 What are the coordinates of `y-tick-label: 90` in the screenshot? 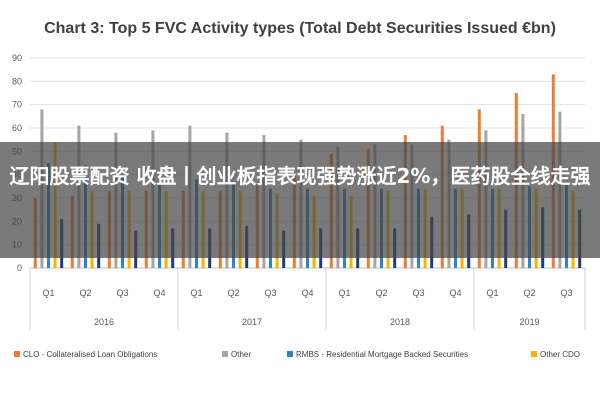 It's located at (17, 58).